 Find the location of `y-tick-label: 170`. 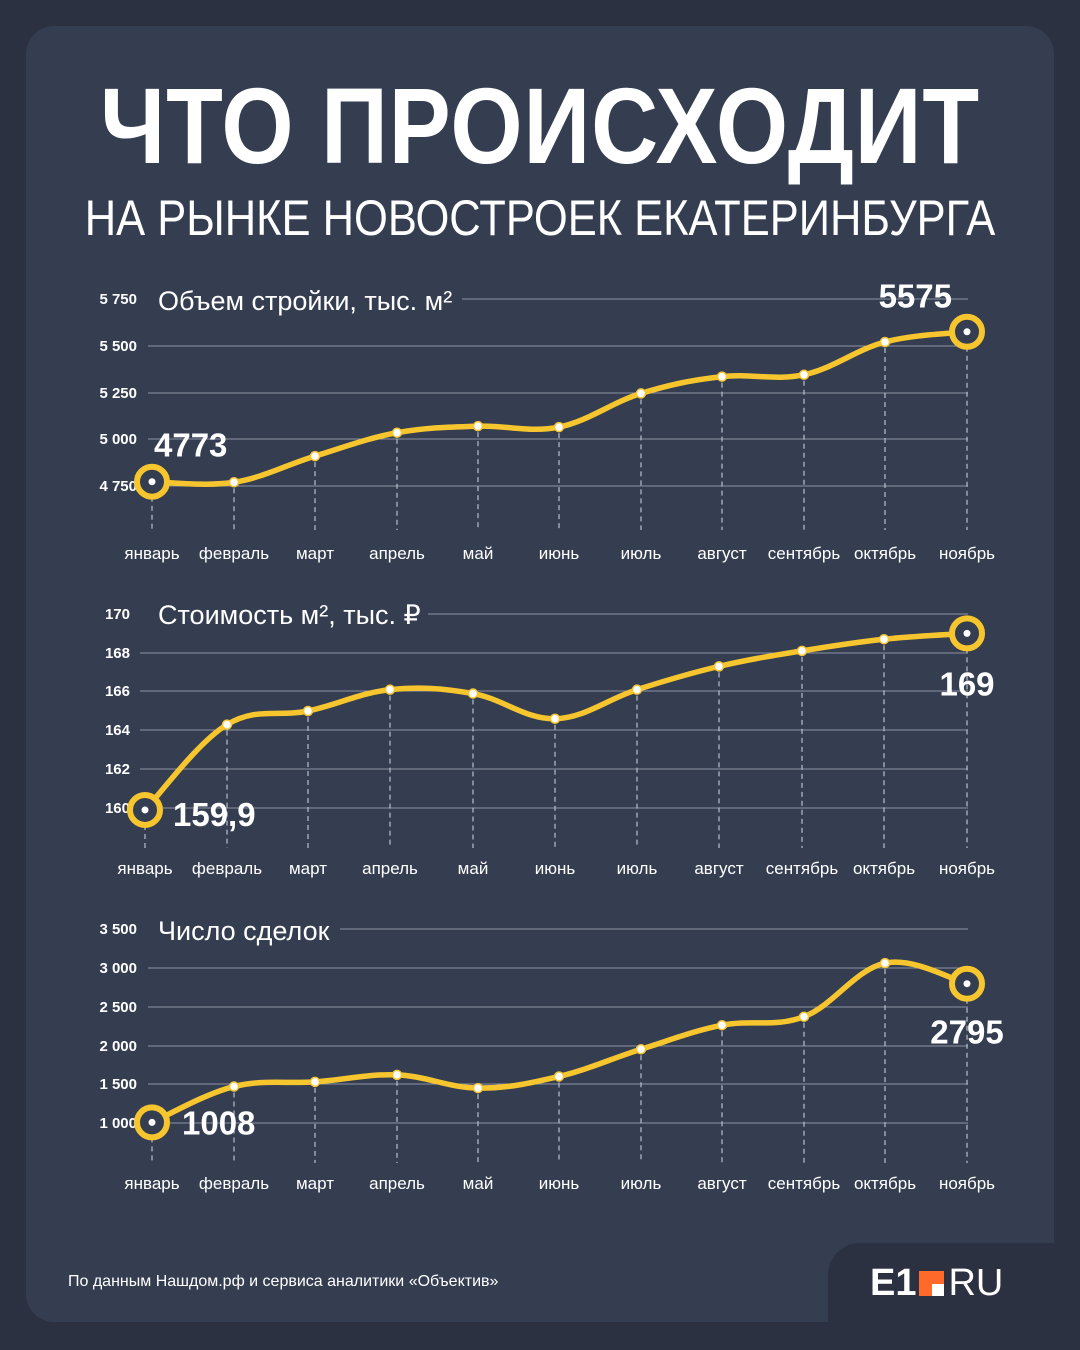

y-tick-label: 170 is located at coordinates (117, 614).